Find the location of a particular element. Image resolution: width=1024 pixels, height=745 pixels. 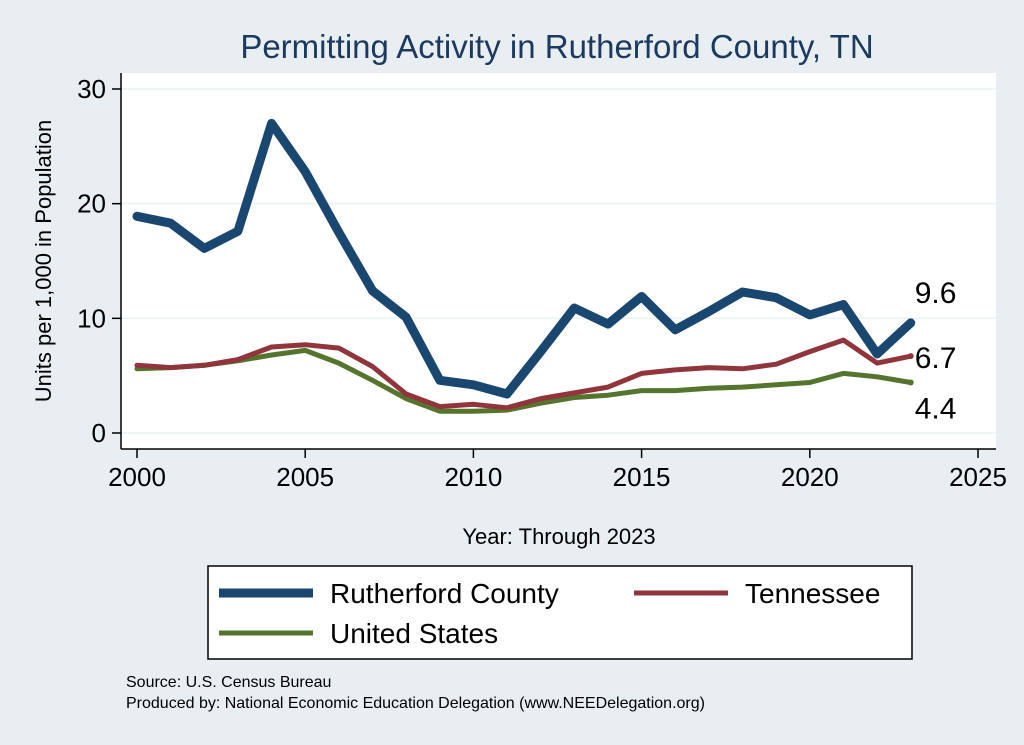

end-point-united-states is located at coordinates (910, 382).